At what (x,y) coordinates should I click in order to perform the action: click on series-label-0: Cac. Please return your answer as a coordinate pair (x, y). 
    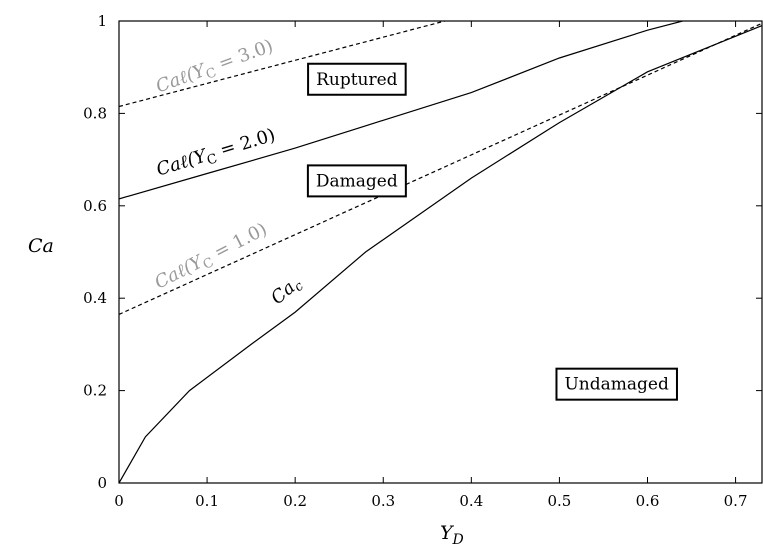
    Looking at the image, I should click on (287, 291).